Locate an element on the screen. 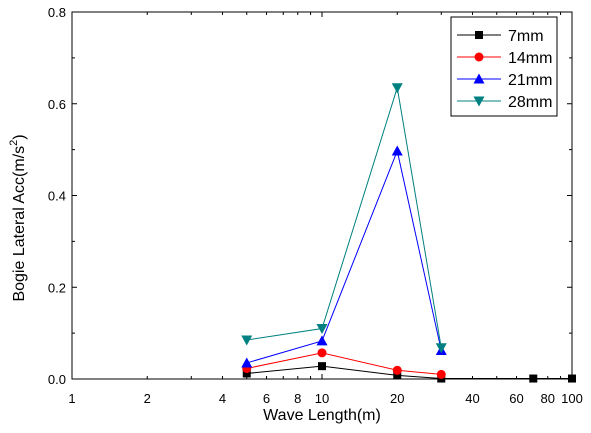 Image resolution: width=591 pixels, height=433 pixels. legend-box is located at coordinates (504, 66).